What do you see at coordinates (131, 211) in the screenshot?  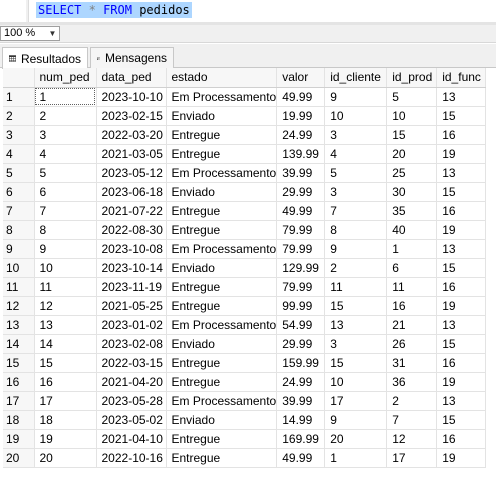 I see `table-cell: 2021-07-22` at bounding box center [131, 211].